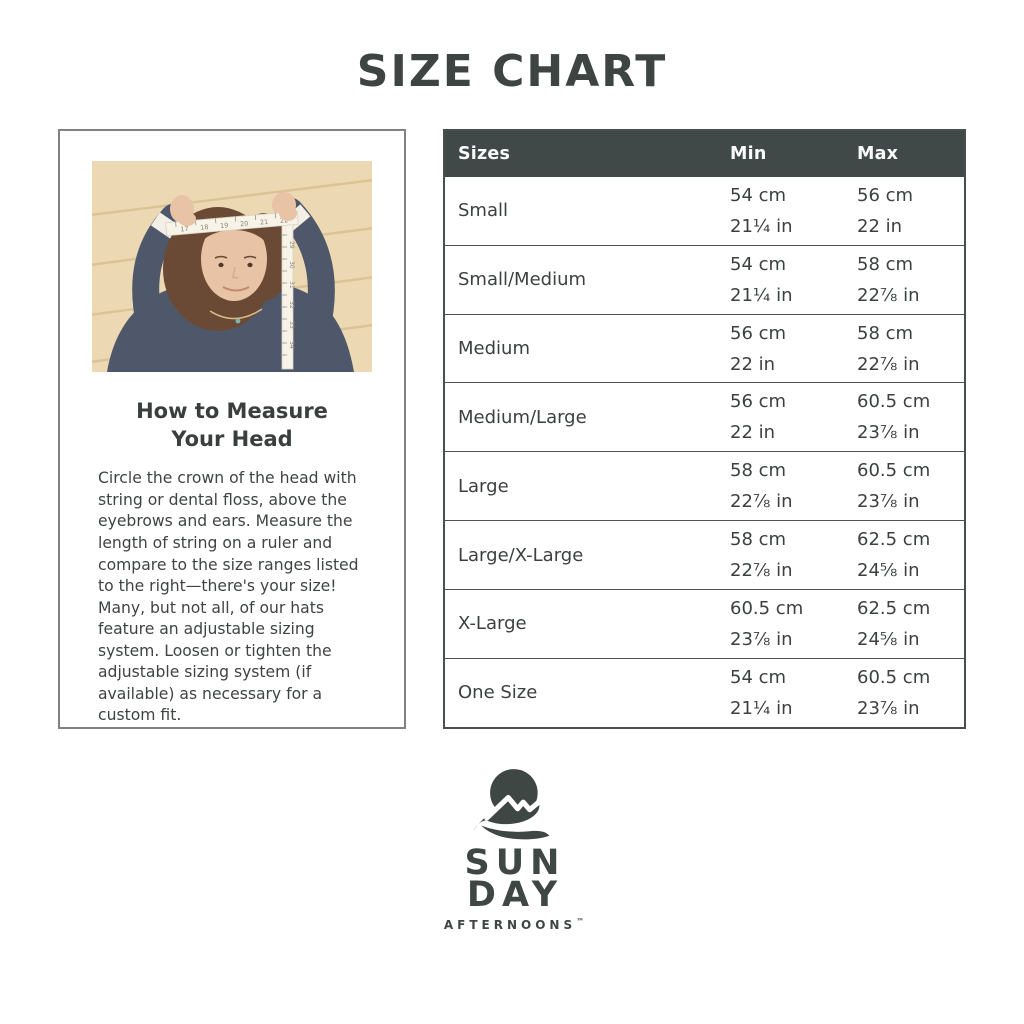 Image resolution: width=1024 pixels, height=1024 pixels. I want to click on size-table-header: Sizes Min Max, so click(704, 154).